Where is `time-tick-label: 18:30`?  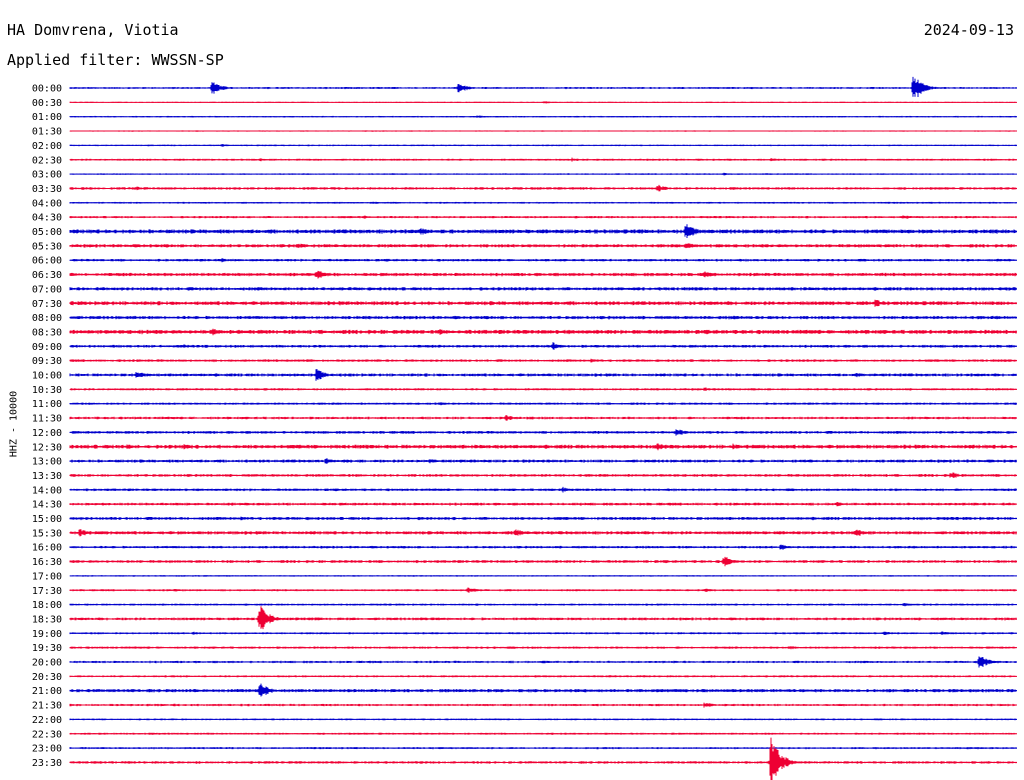 time-tick-label: 18:30 is located at coordinates (47, 619).